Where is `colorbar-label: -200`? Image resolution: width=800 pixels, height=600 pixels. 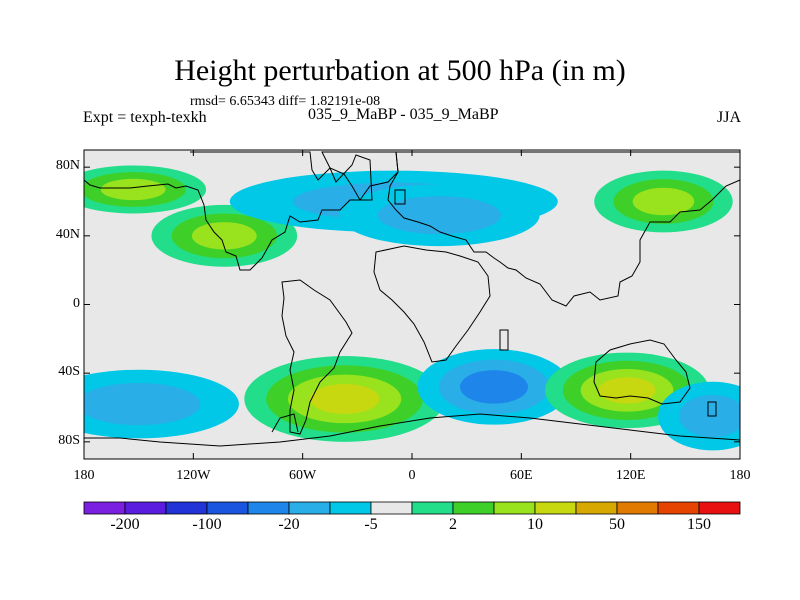 colorbar-label: -200 is located at coordinates (125, 524).